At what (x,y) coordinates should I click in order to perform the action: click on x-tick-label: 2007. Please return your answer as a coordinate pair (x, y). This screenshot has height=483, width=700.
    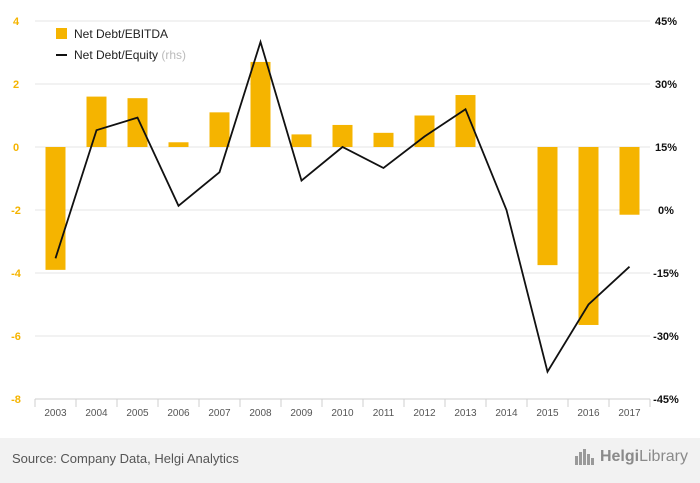
    Looking at the image, I should click on (219, 413).